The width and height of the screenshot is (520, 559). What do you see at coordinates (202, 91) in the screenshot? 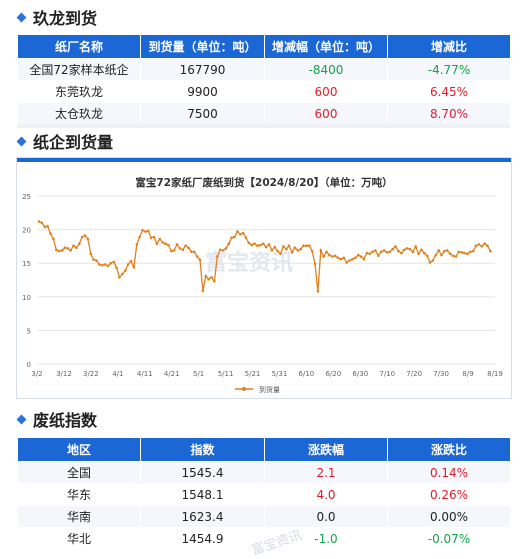
I see `table-cell-volume: 9900` at bounding box center [202, 91].